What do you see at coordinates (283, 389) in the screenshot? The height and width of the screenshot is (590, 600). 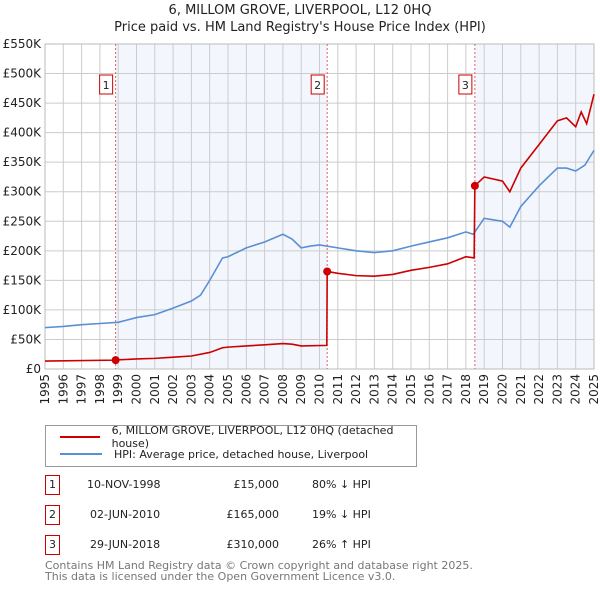 I see `x-tick-label: 2008` at bounding box center [283, 389].